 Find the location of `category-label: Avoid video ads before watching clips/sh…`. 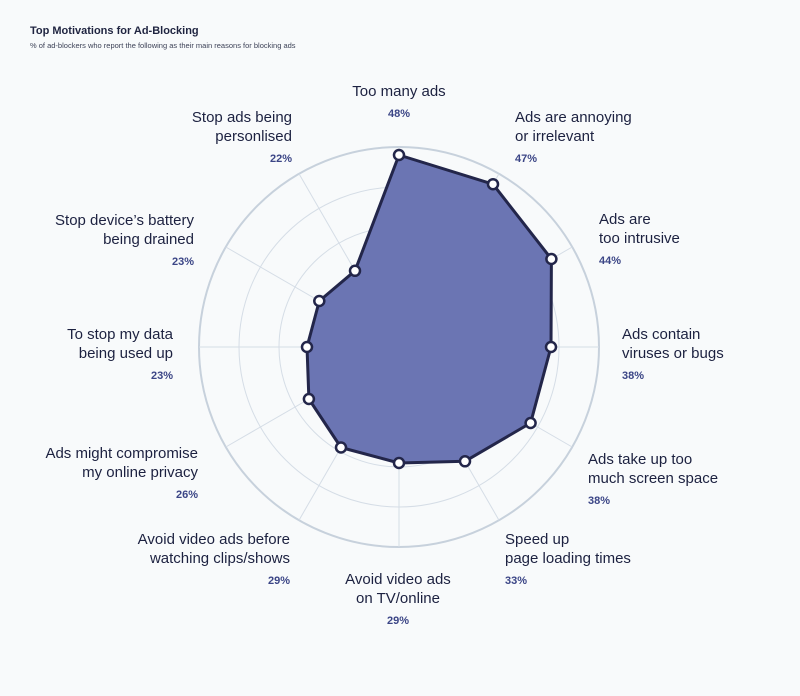

category-label: Avoid video ads before watching clips/sh… is located at coordinates (213, 549).